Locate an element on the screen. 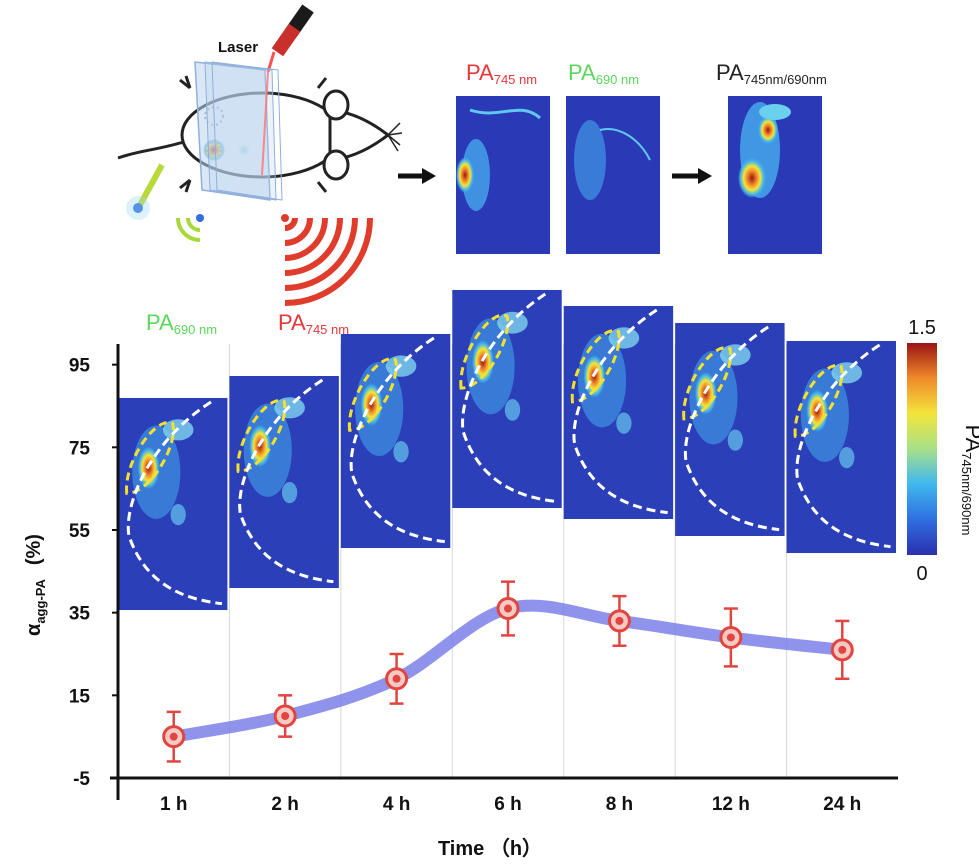 This screenshot has height=864, width=979. data-points is located at coordinates (508, 671).